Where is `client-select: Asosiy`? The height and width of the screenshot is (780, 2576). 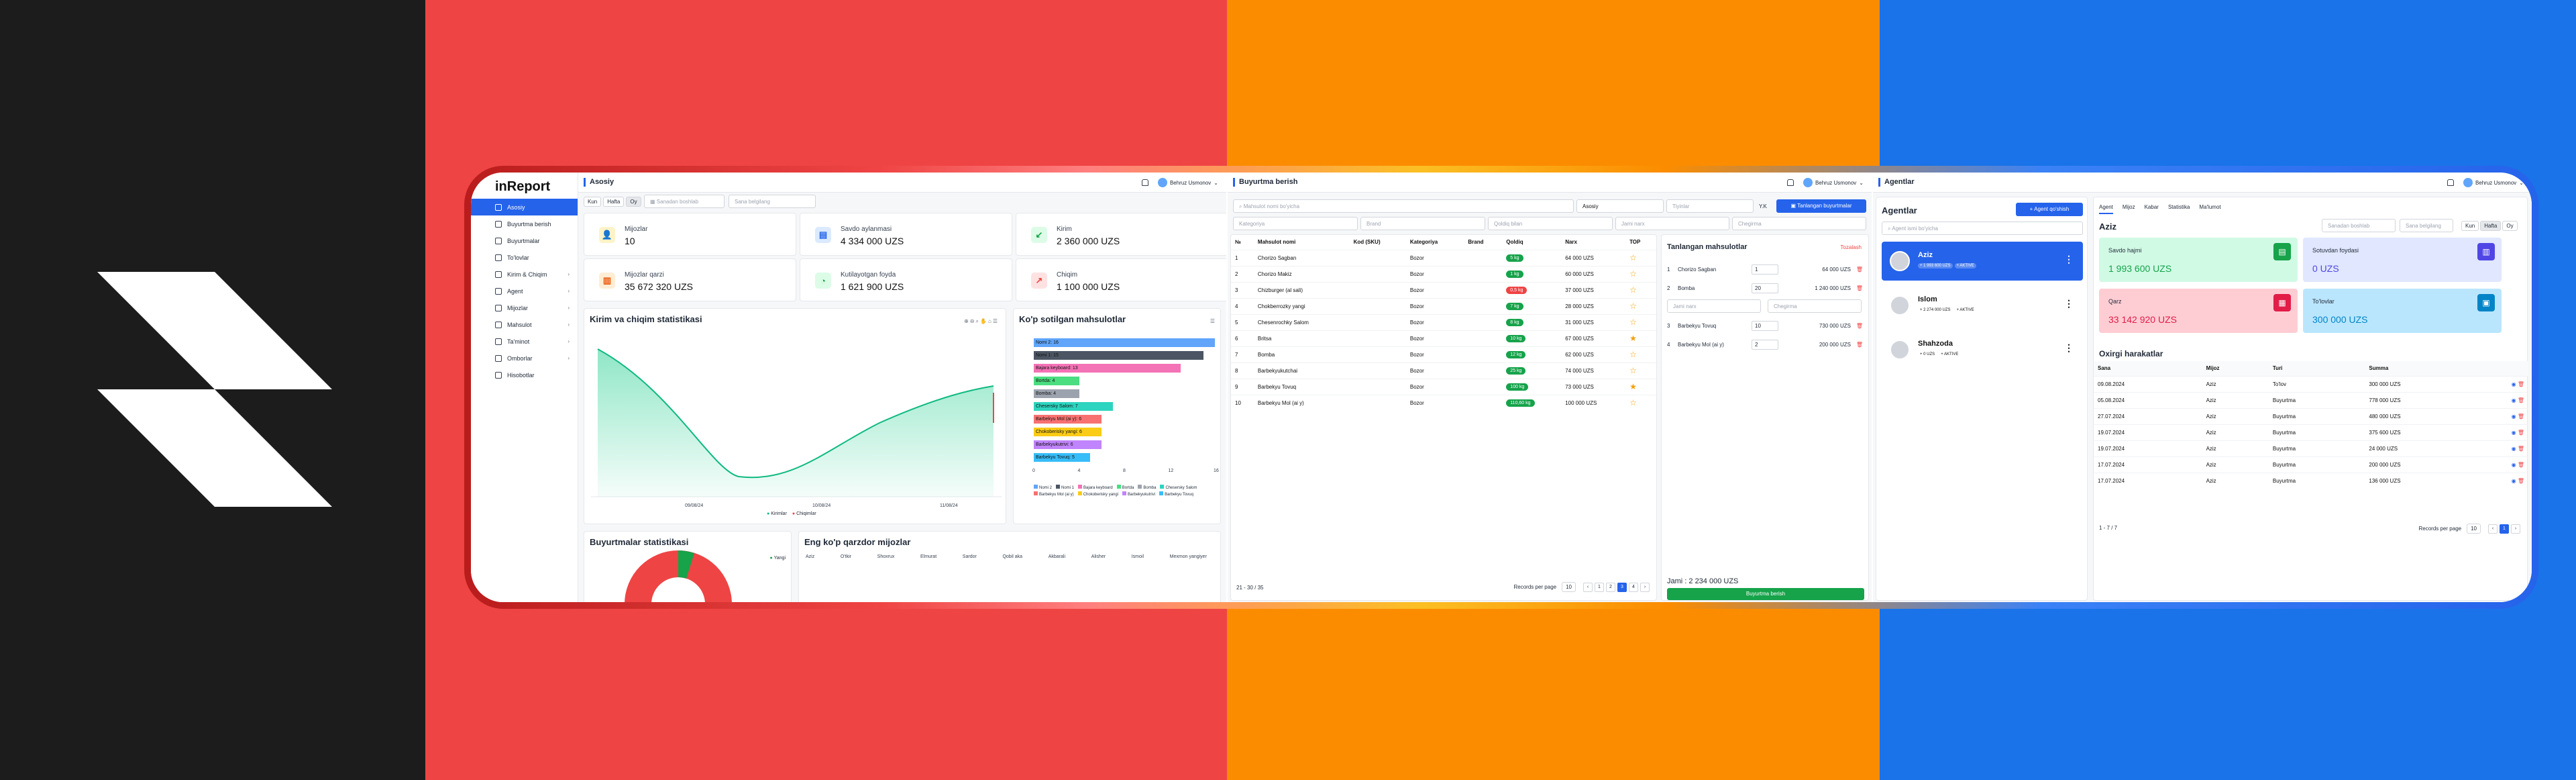
client-select: Asosiy is located at coordinates (1620, 206).